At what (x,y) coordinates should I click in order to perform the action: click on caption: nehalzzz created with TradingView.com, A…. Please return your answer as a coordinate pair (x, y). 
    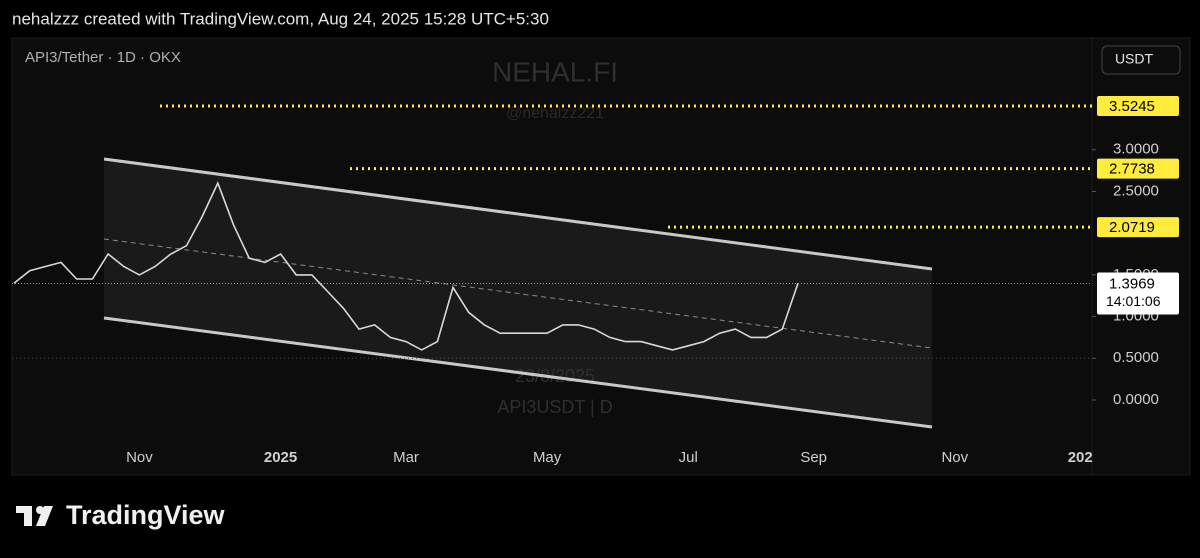
    Looking at the image, I should click on (280, 18).